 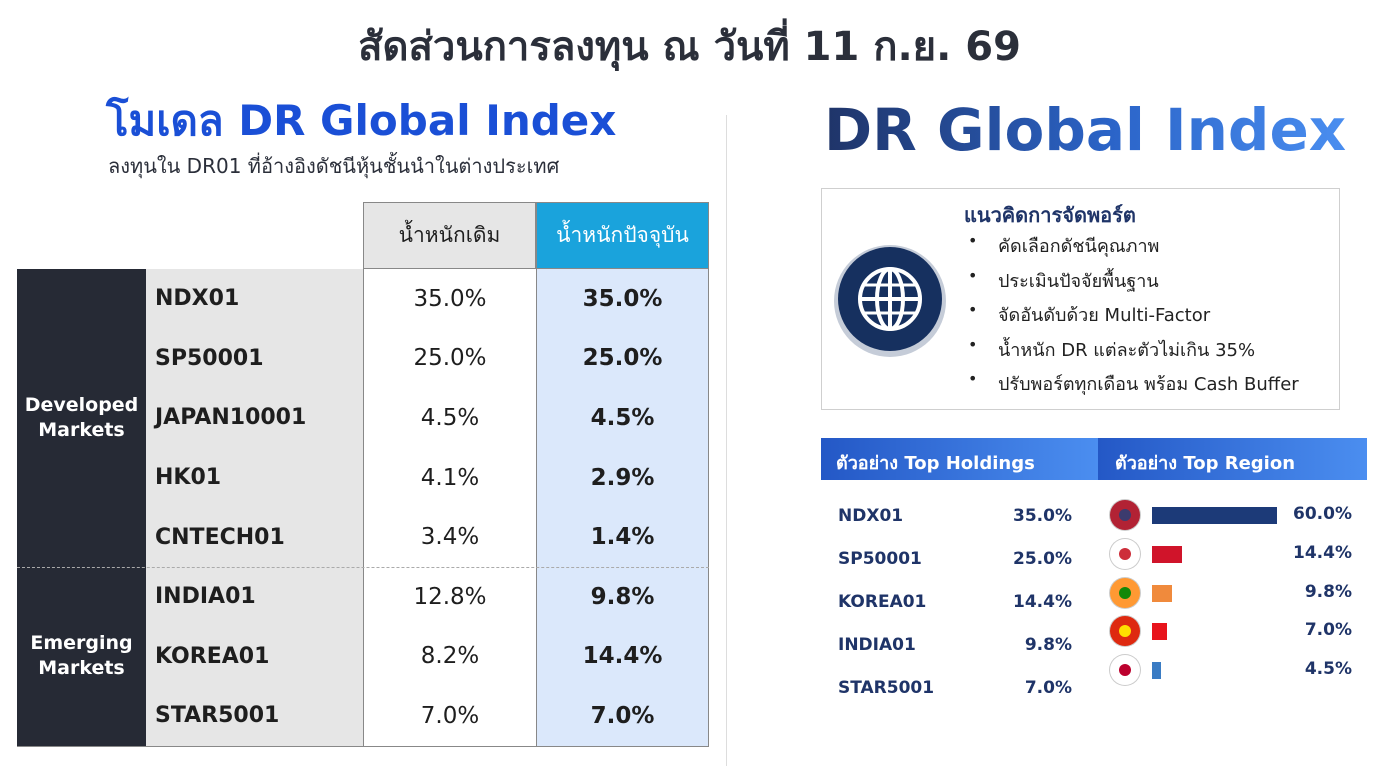 I want to click on concept-item: คัดเลือกดัชนีคุณภาพ, so click(x=1079, y=246).